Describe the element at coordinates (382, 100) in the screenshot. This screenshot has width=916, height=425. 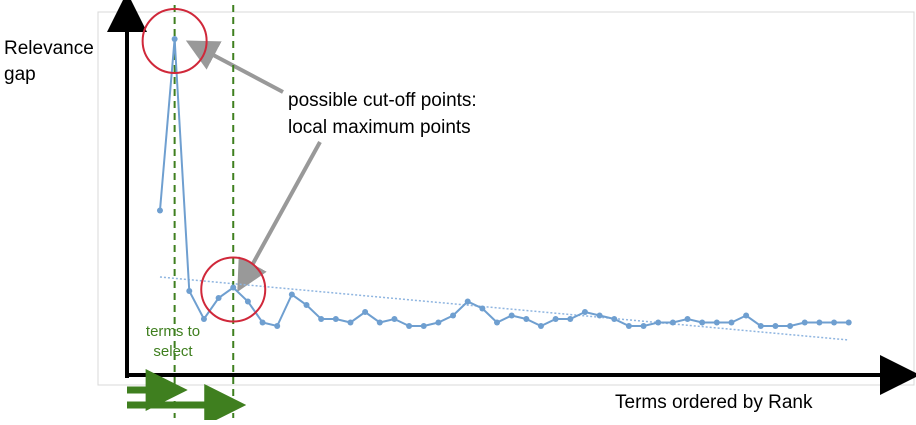
I see `annotation: possible cut-off points:` at that location.